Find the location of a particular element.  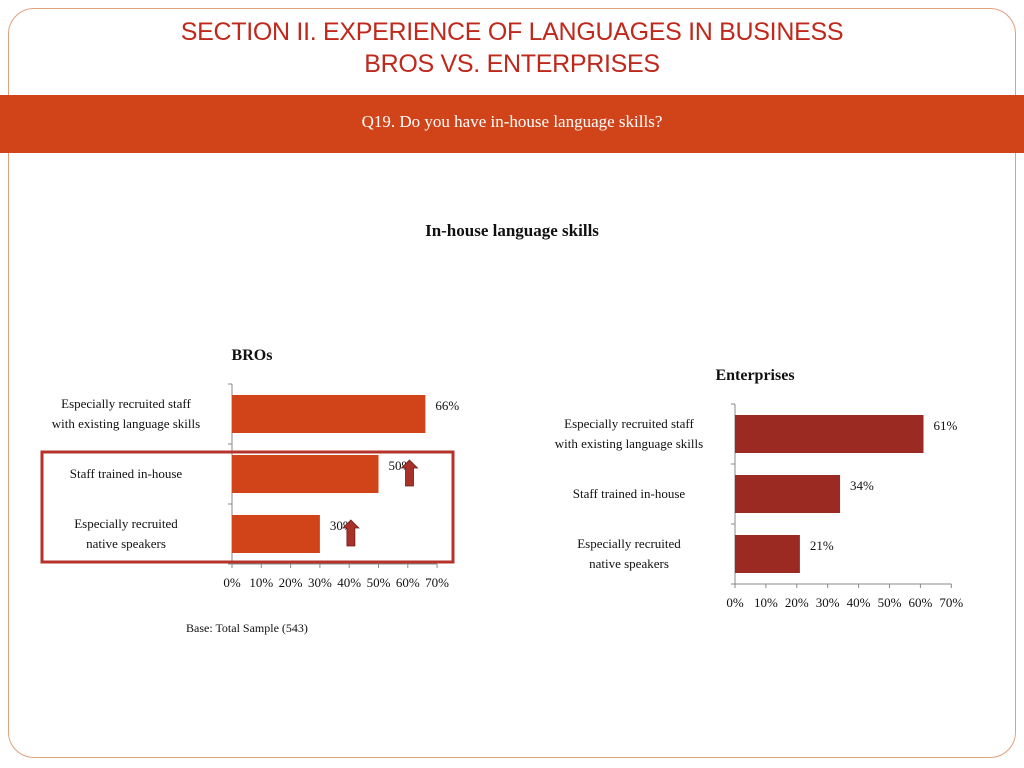

bros-x-tick-label: 20% is located at coordinates (291, 582).